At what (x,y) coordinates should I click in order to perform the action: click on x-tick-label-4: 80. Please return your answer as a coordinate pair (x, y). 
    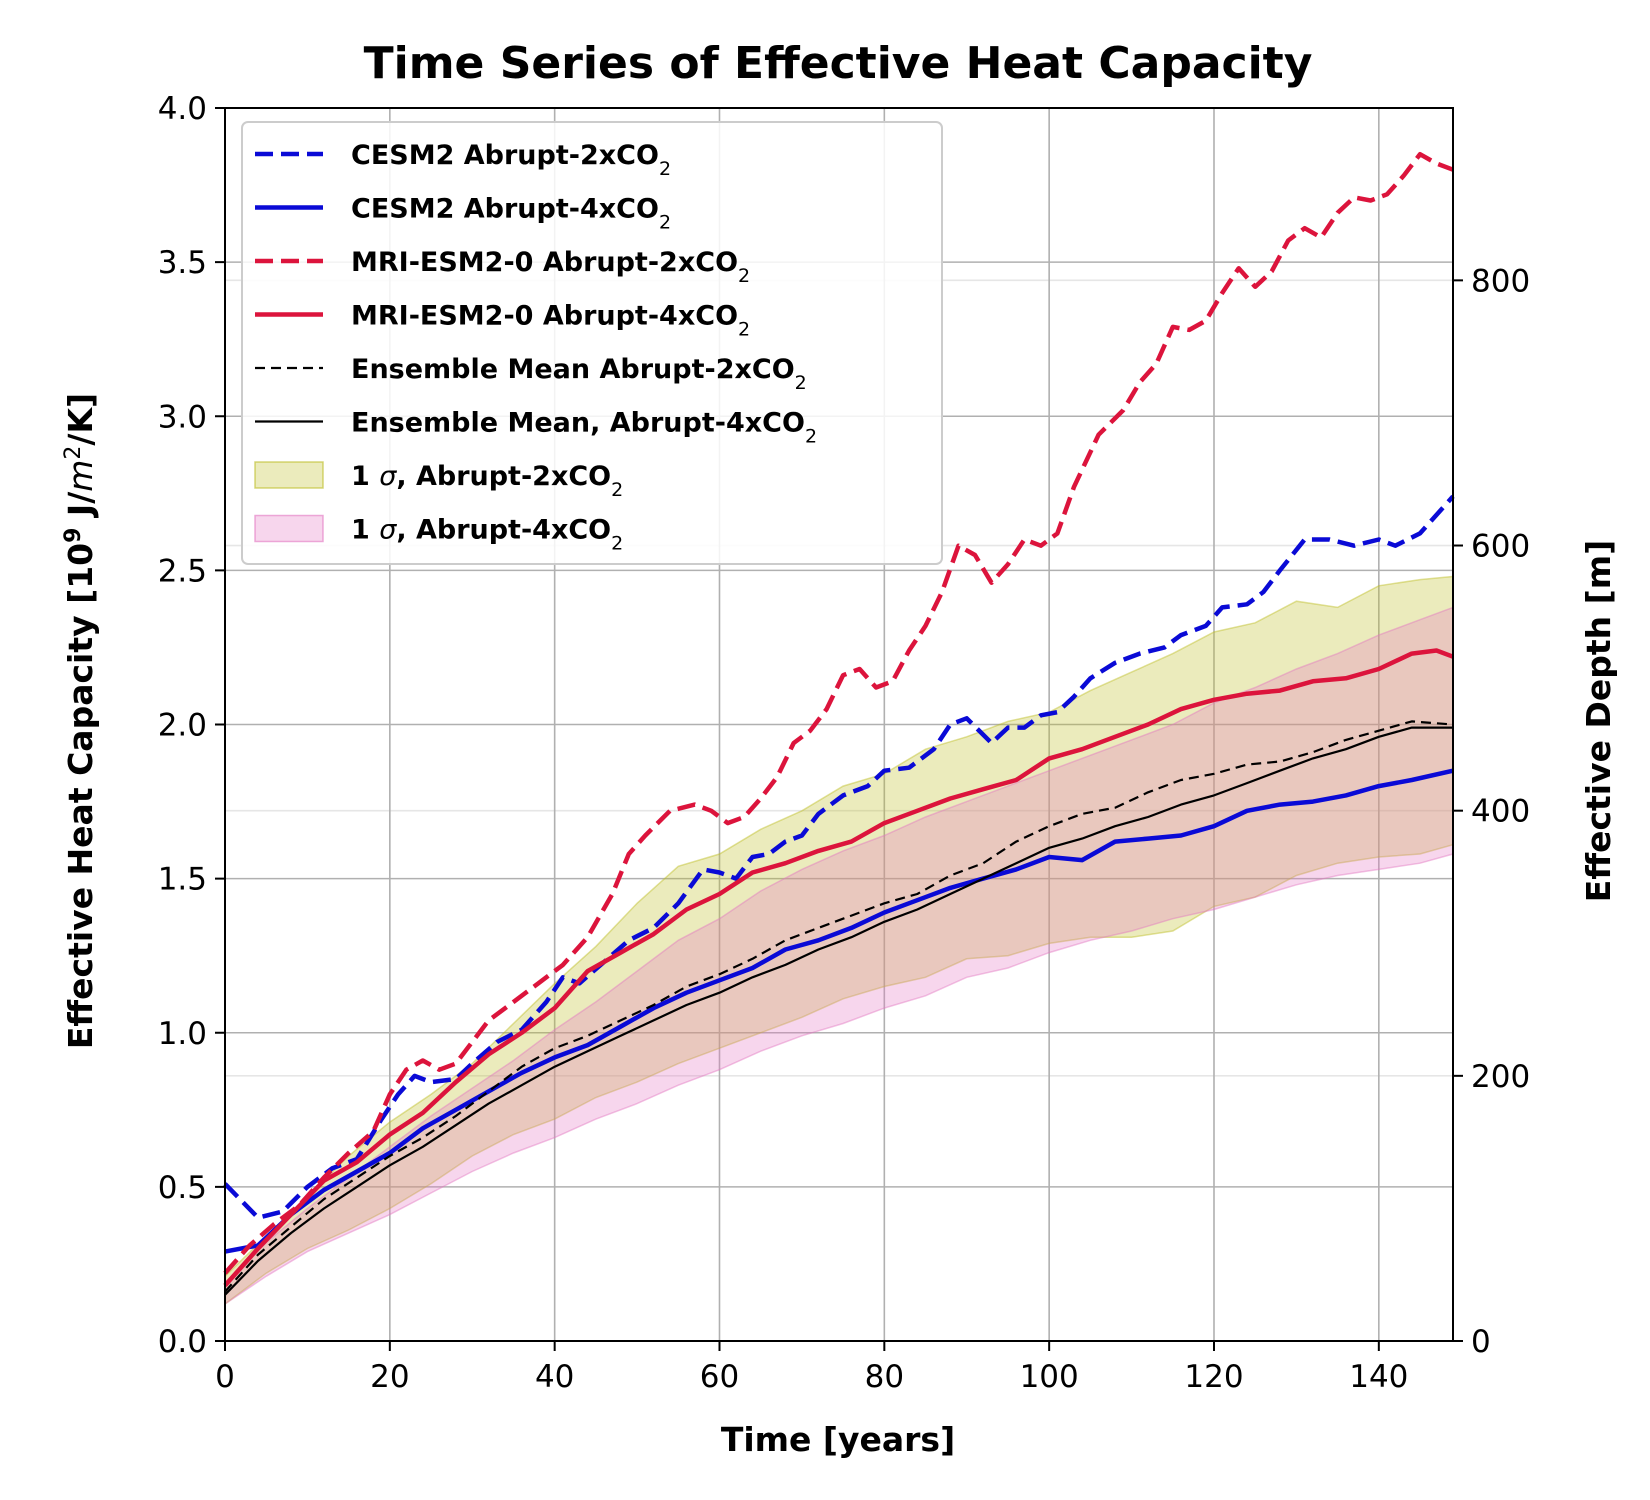
    Looking at the image, I should click on (884, 1377).